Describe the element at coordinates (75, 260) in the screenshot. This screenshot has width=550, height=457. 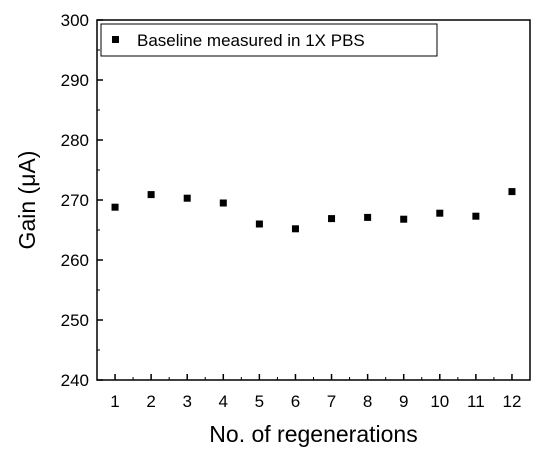
I see `y-tick-label: 260` at that location.